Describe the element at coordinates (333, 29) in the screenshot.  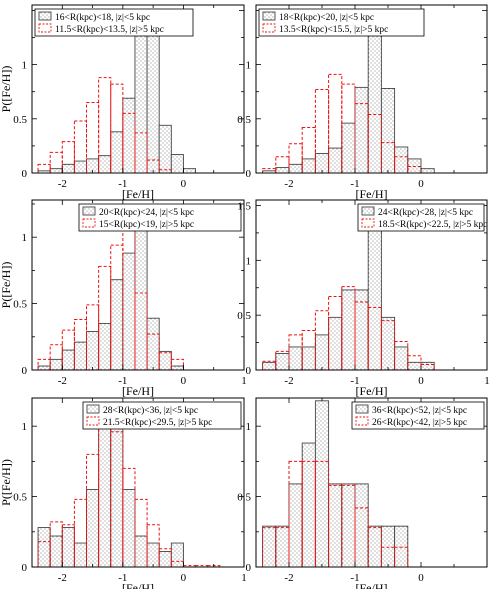
I see `legend-label: 13.5<R(kpc)<15.5, |z|>5 kpc` at that location.